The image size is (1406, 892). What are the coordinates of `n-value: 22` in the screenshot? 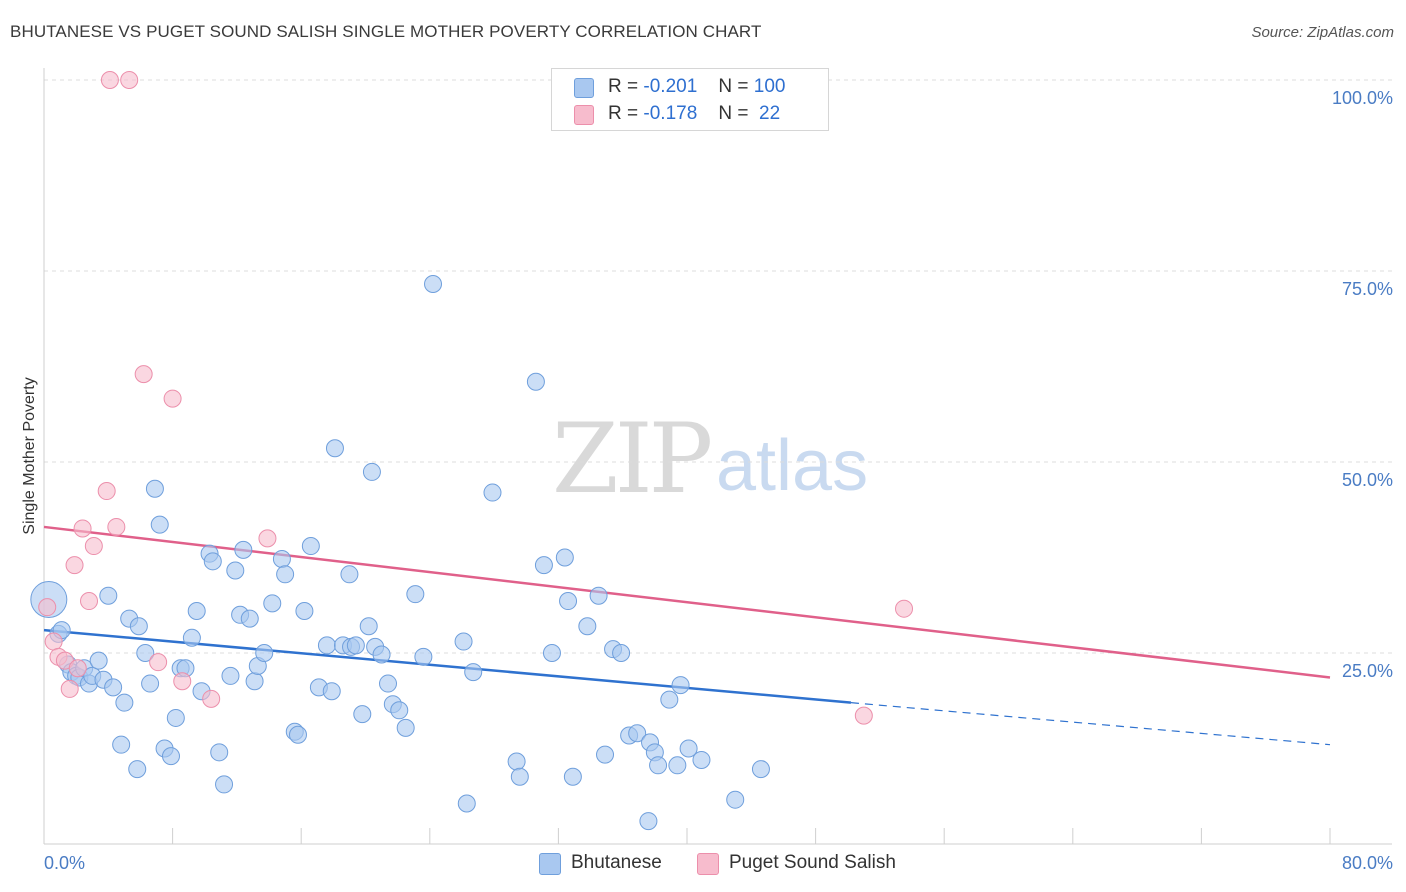 It's located at (767, 113).